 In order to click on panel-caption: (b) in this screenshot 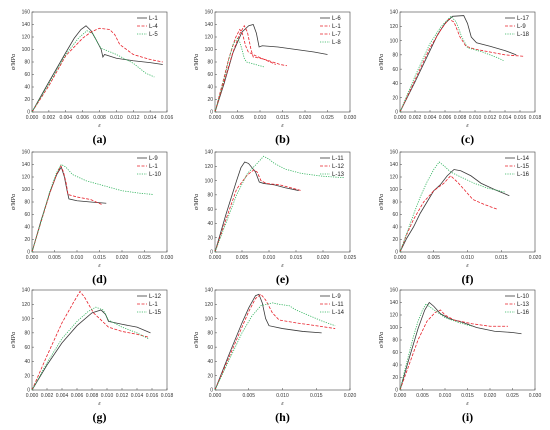, I will do `click(282, 139)`.